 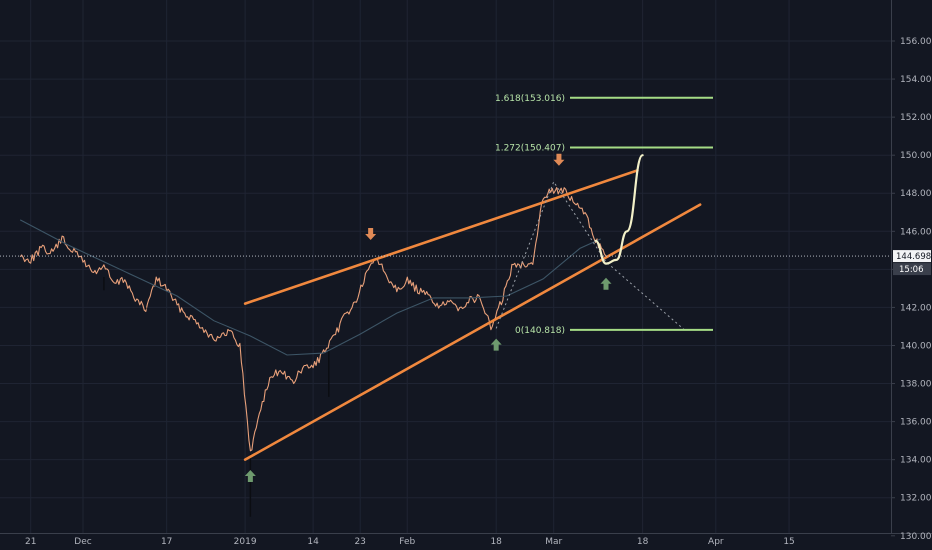 I want to click on y-tick-label: 136.000, so click(x=916, y=423).